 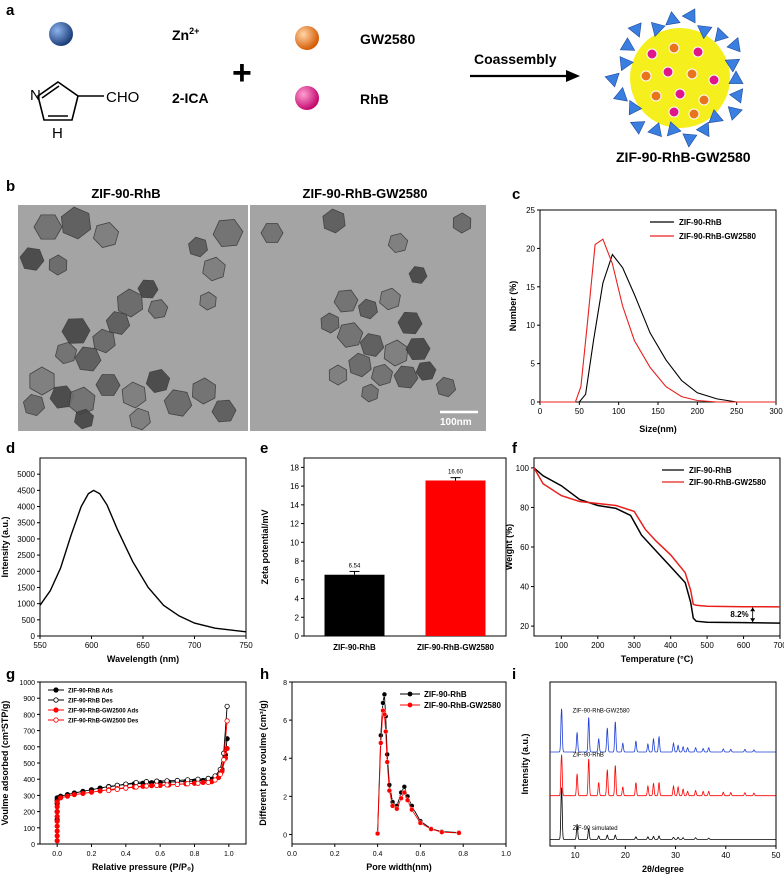 What do you see at coordinates (462, 705) in the screenshot?
I see `legend-label: ZIF-90-RhB-GW2580` at bounding box center [462, 705].